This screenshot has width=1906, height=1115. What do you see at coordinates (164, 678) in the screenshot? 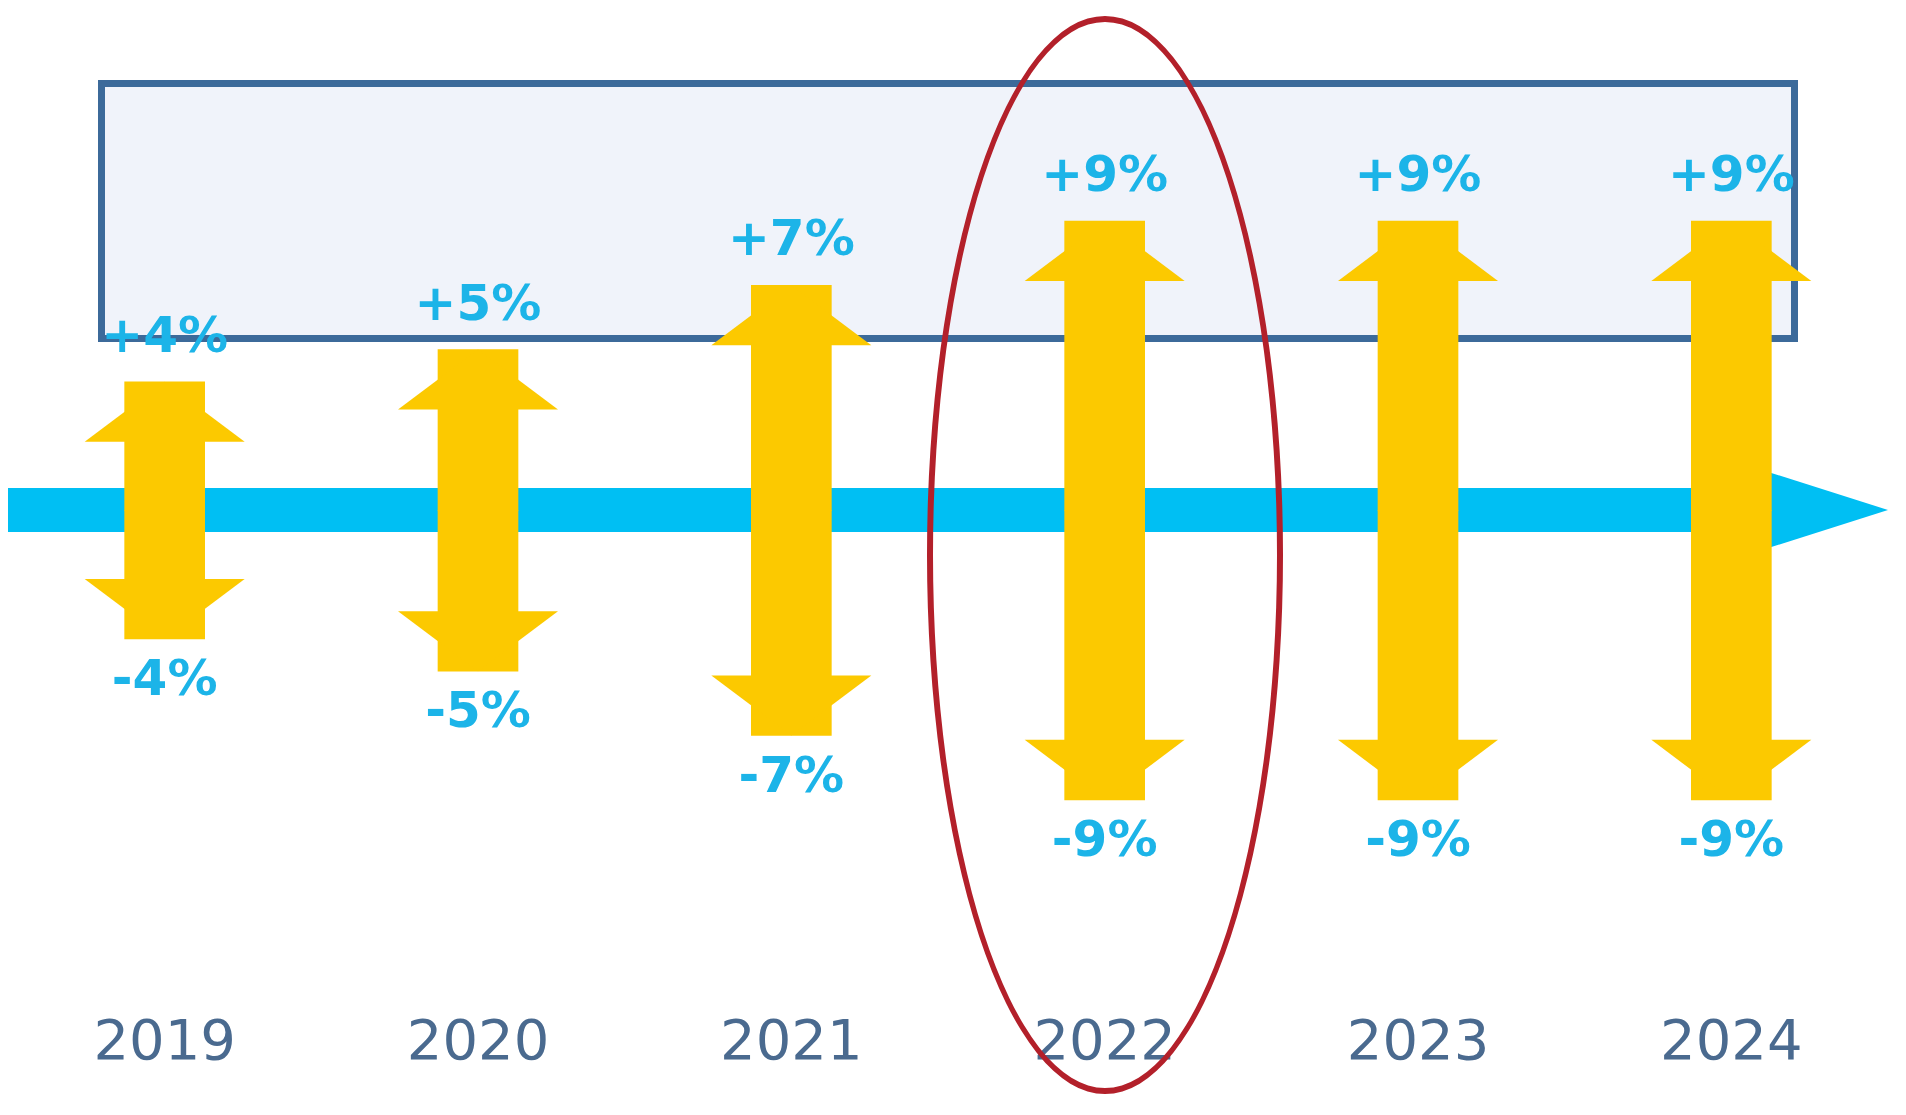
I see `data-label: -4%` at bounding box center [164, 678].